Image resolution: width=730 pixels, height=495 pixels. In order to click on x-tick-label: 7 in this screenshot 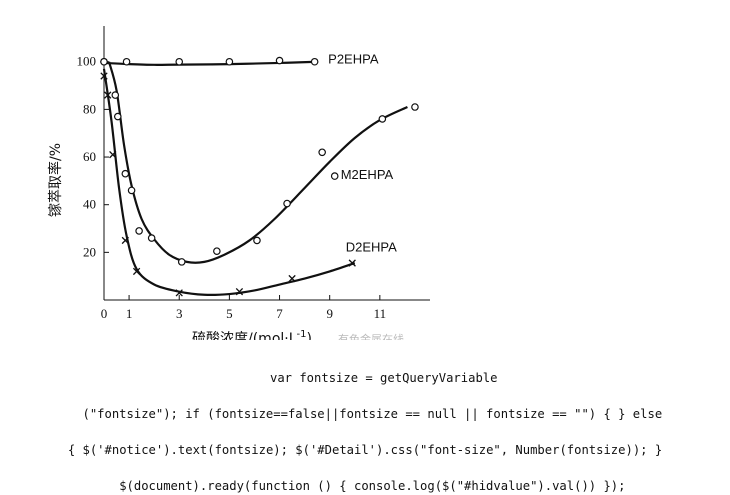, I will do `click(279, 313)`.